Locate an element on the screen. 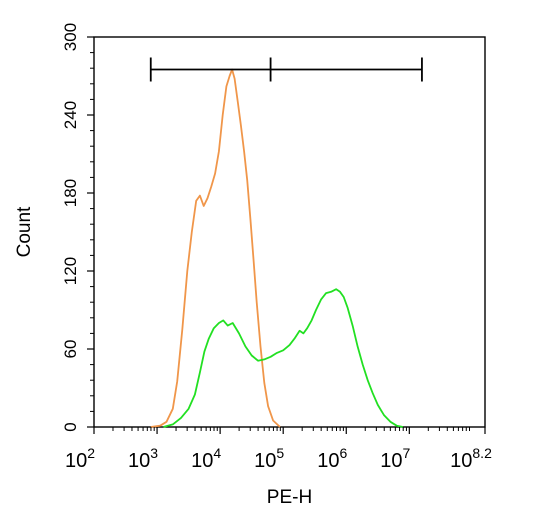 The width and height of the screenshot is (545, 528). y-axis: 0 60 120 180 240 300 is located at coordinates (77, 227).